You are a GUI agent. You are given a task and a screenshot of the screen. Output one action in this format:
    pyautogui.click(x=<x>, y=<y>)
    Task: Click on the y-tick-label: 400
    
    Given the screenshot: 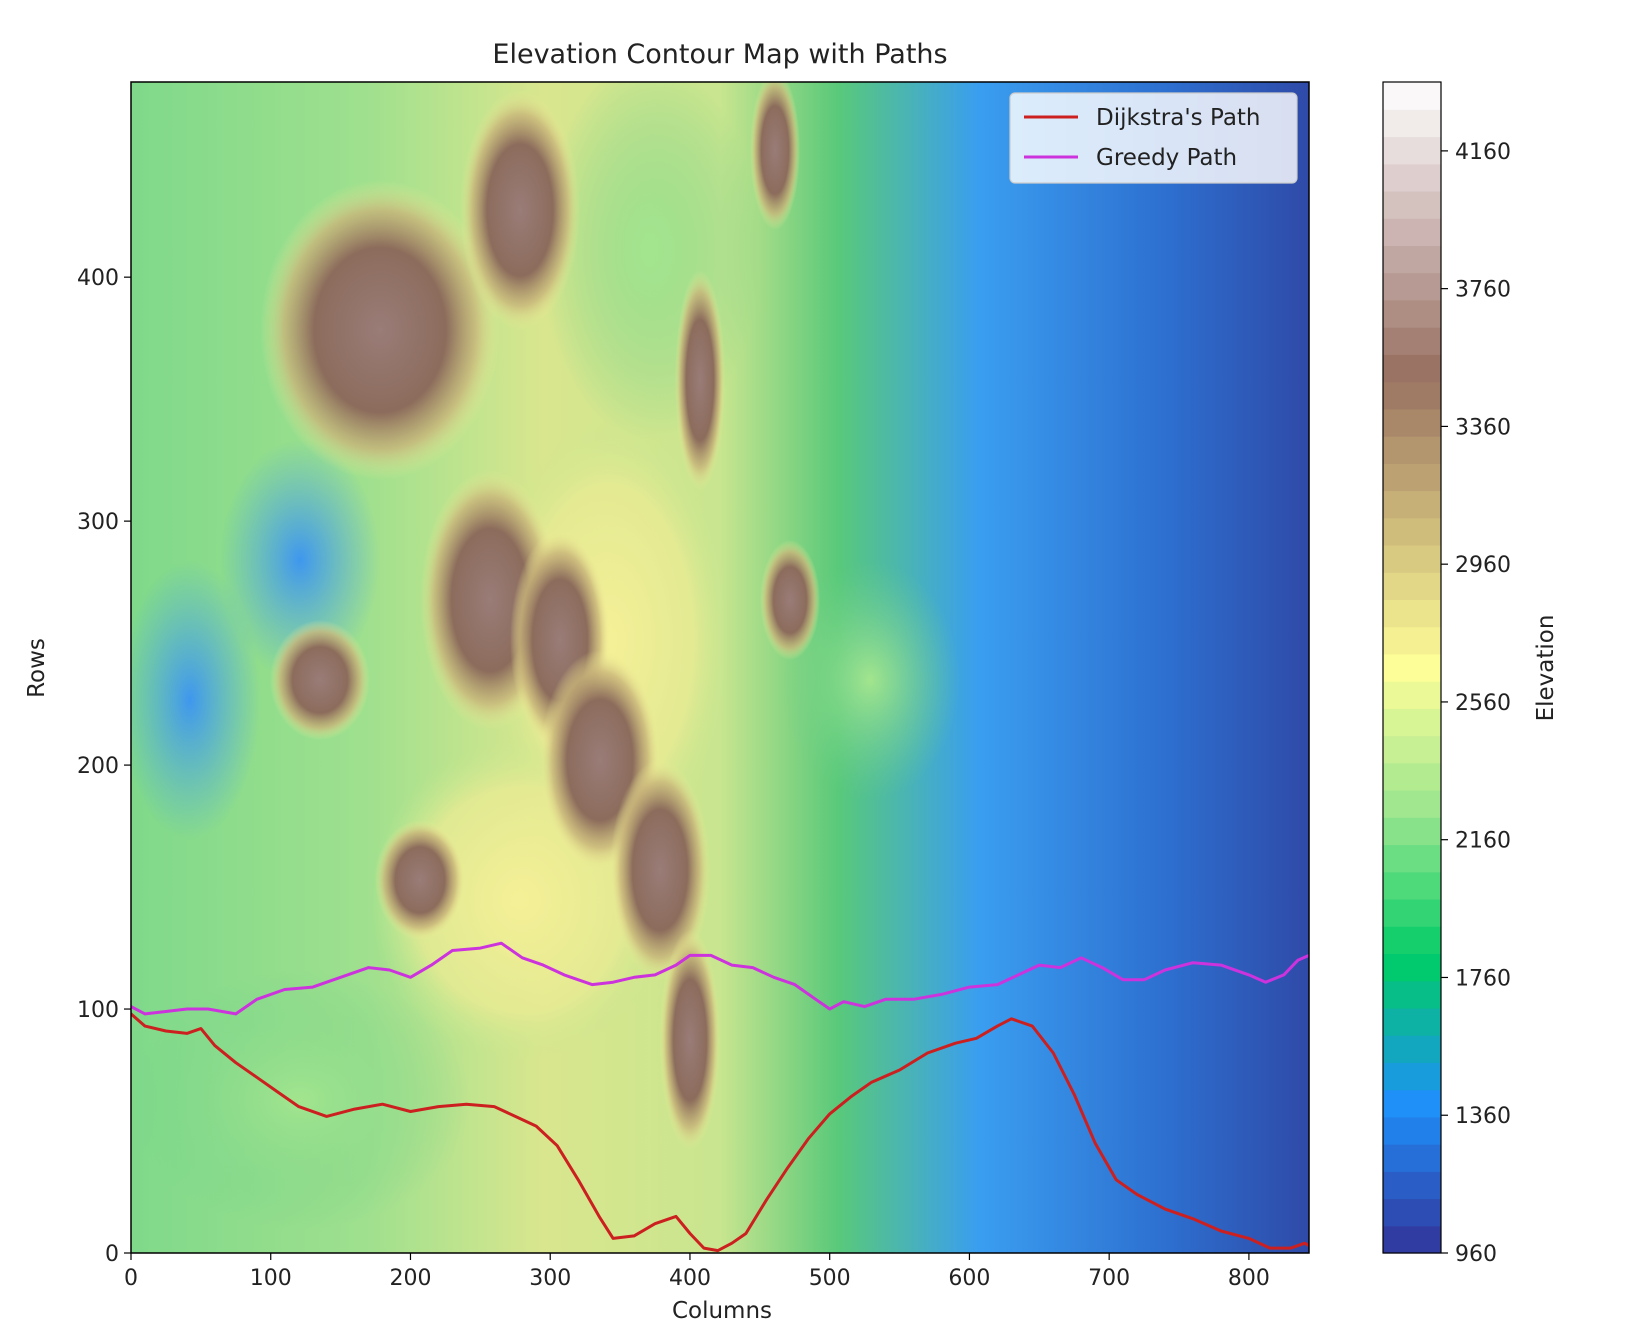 What is the action you would take?
    pyautogui.click(x=98, y=278)
    